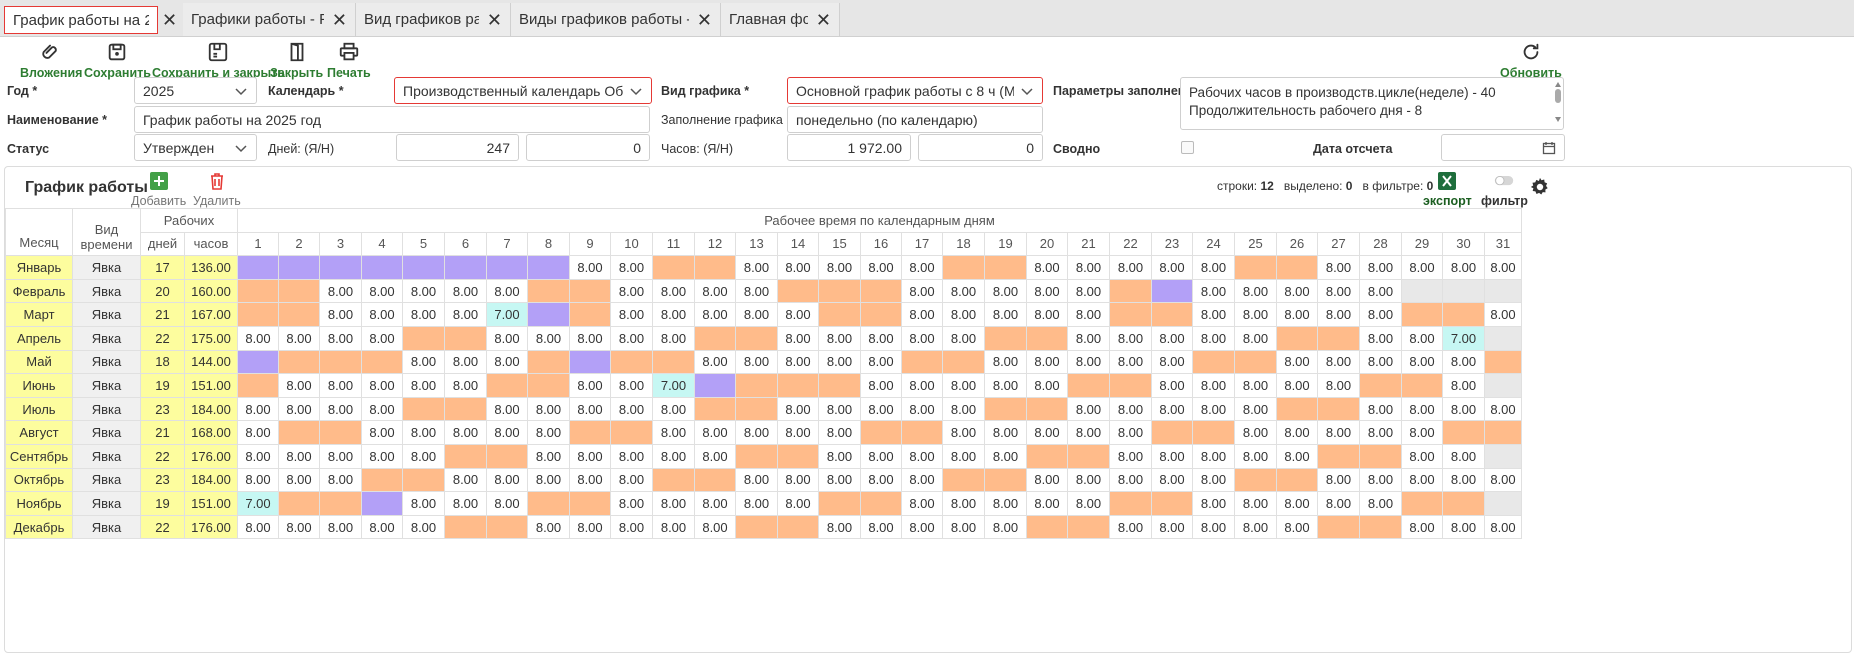 This screenshot has width=1854, height=653. What do you see at coordinates (117, 60) in the screenshot?
I see `save-button: Сохранить` at bounding box center [117, 60].